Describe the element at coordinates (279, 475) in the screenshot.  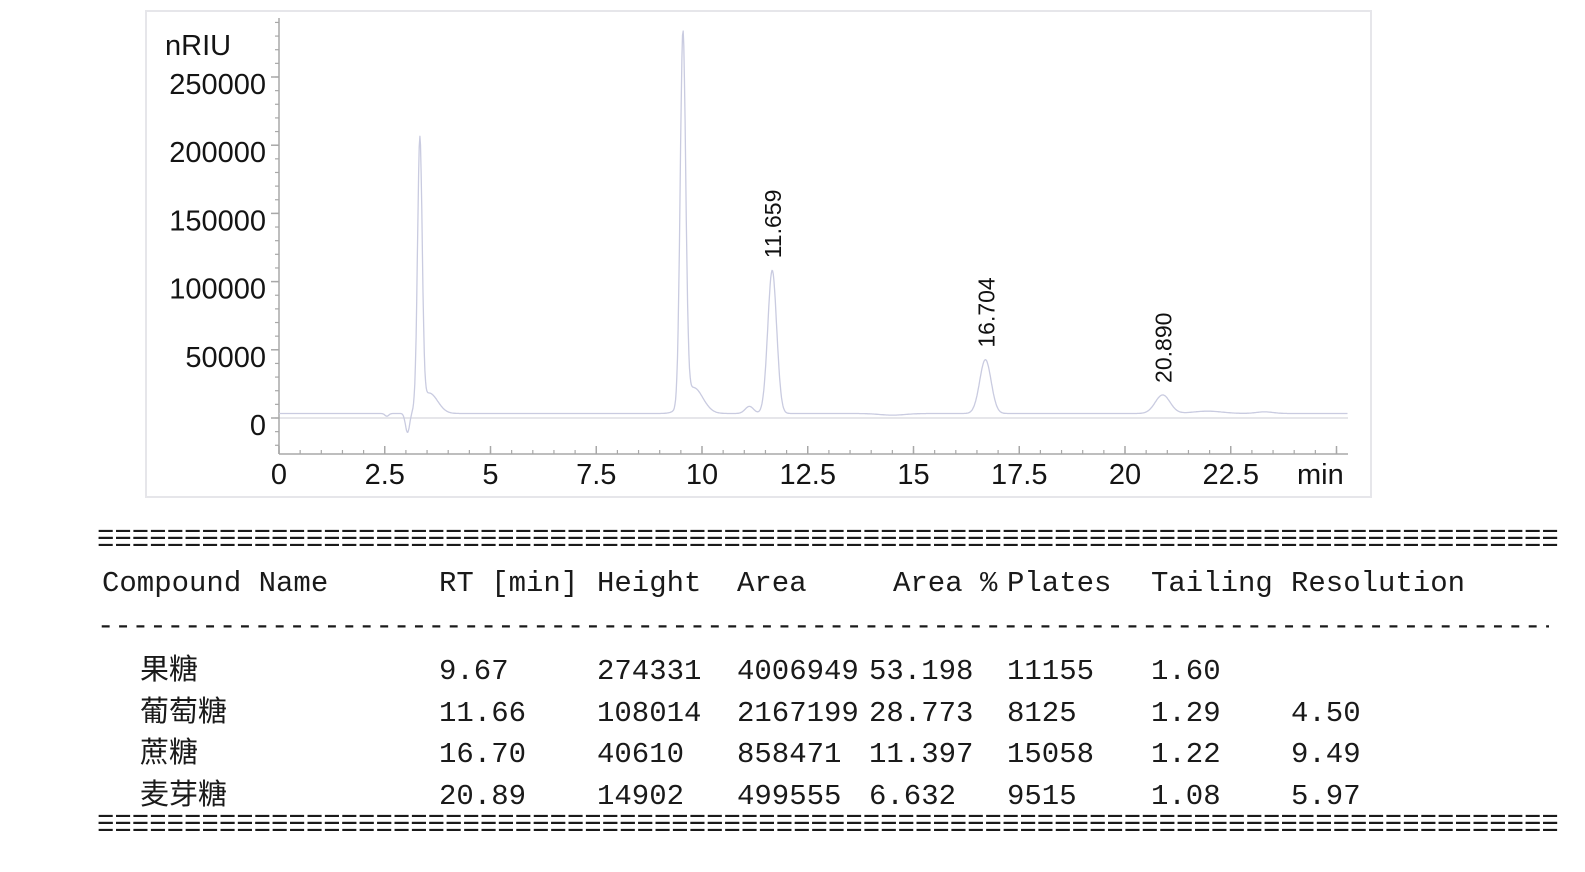
I see `x-tick-label: 0` at that location.